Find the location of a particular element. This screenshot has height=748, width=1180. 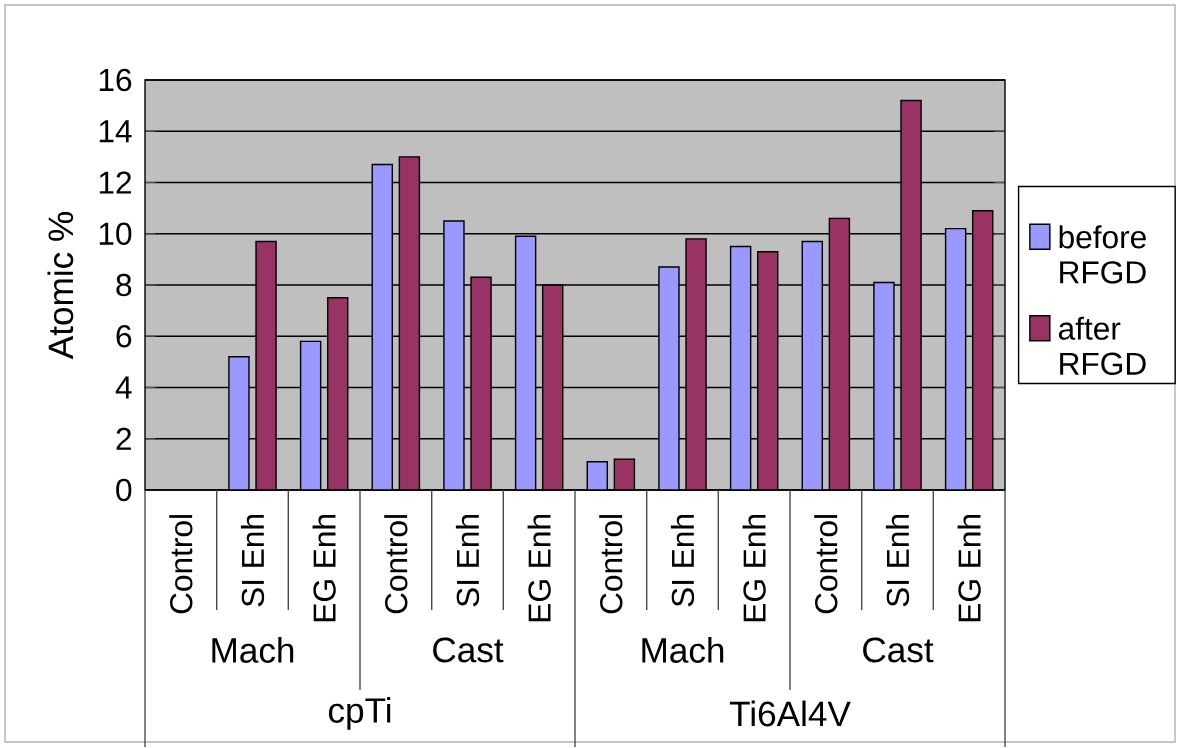

y-tick-label: 6 is located at coordinates (124, 336).